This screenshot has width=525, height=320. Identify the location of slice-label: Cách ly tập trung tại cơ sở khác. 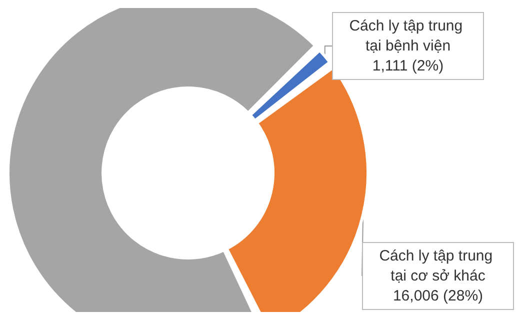
(438, 266).